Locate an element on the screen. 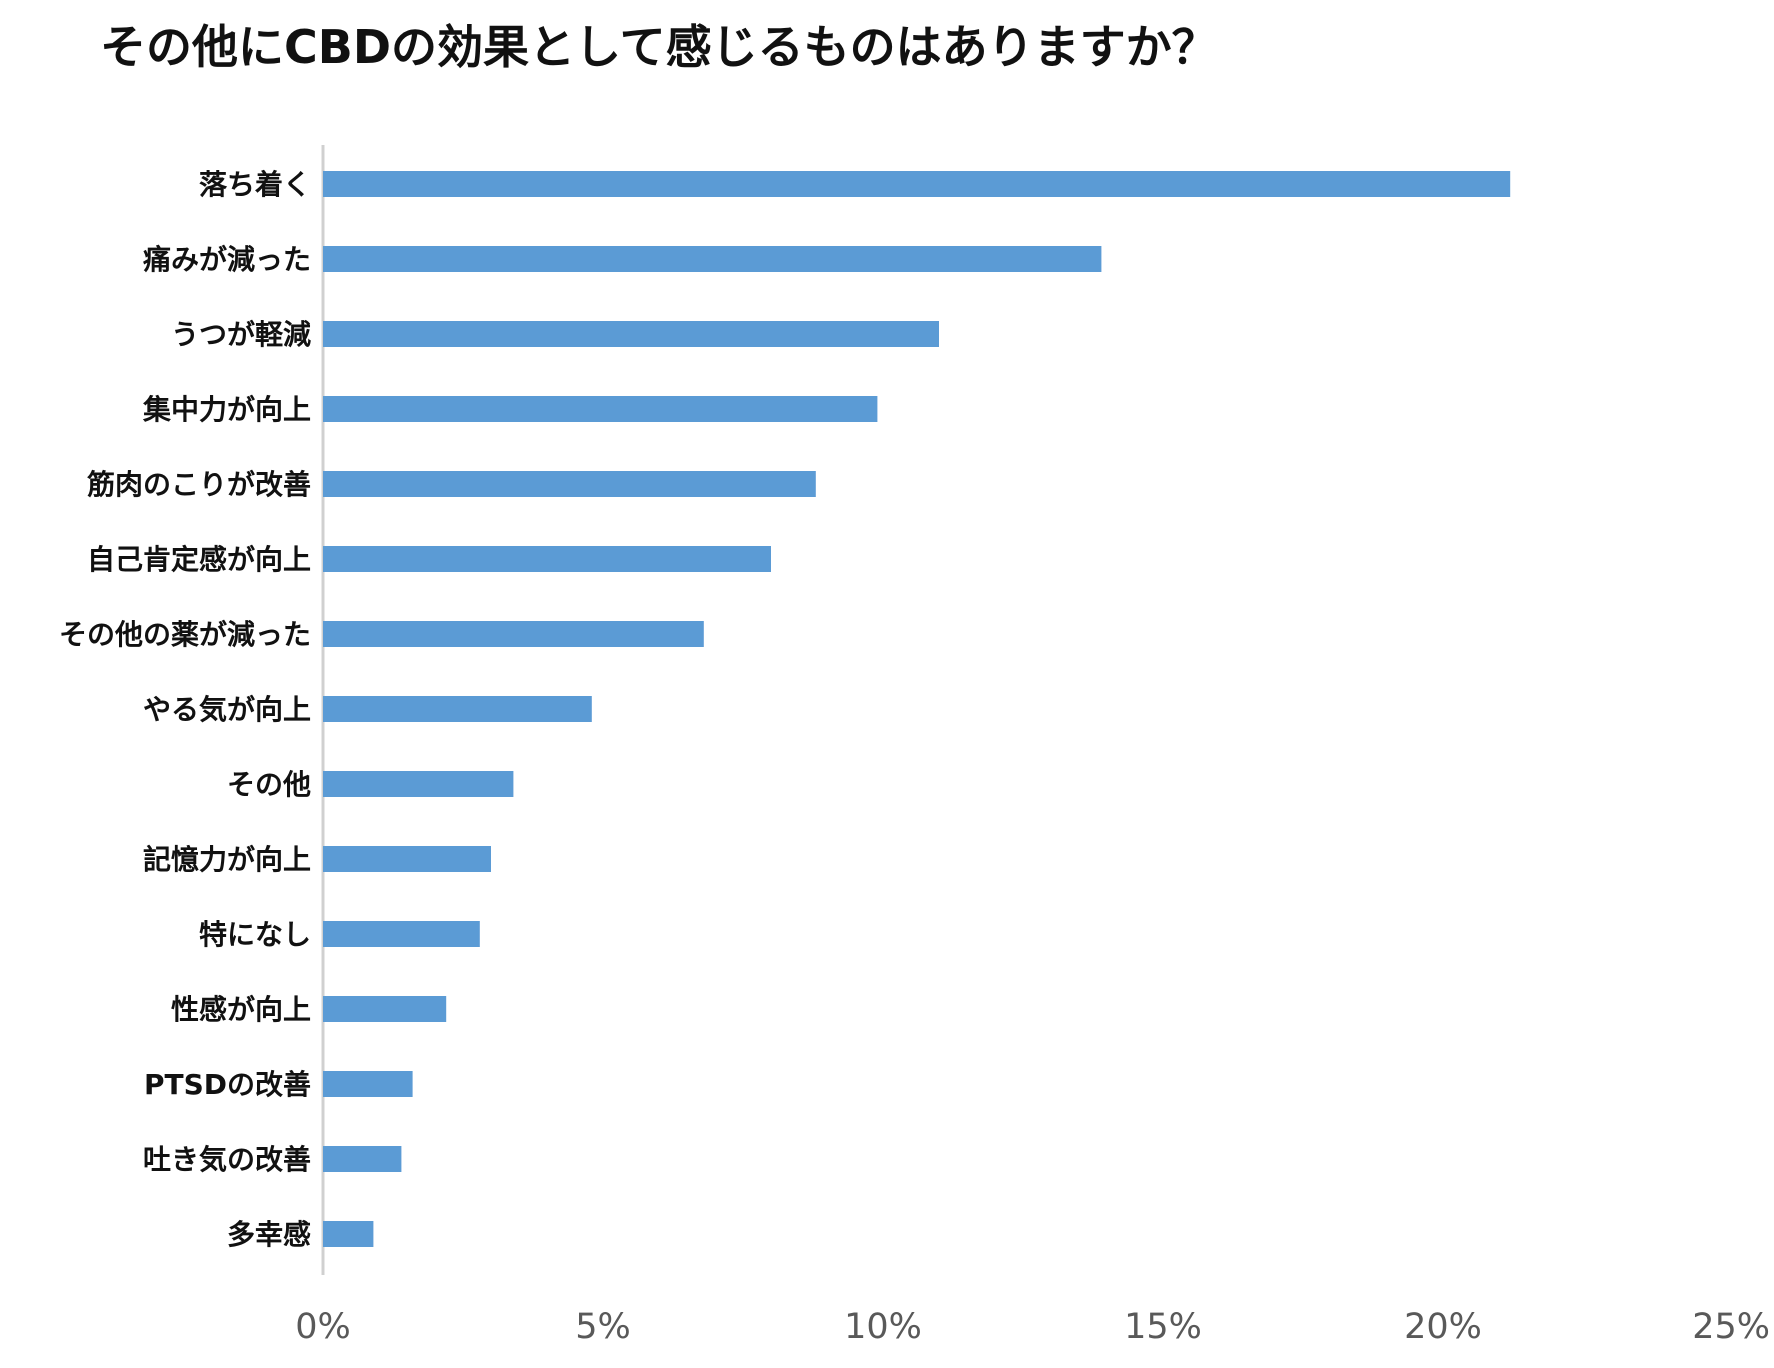 Image resolution: width=1774 pixels, height=1368 pixels. x-tick-label: 10% is located at coordinates (883, 1327).